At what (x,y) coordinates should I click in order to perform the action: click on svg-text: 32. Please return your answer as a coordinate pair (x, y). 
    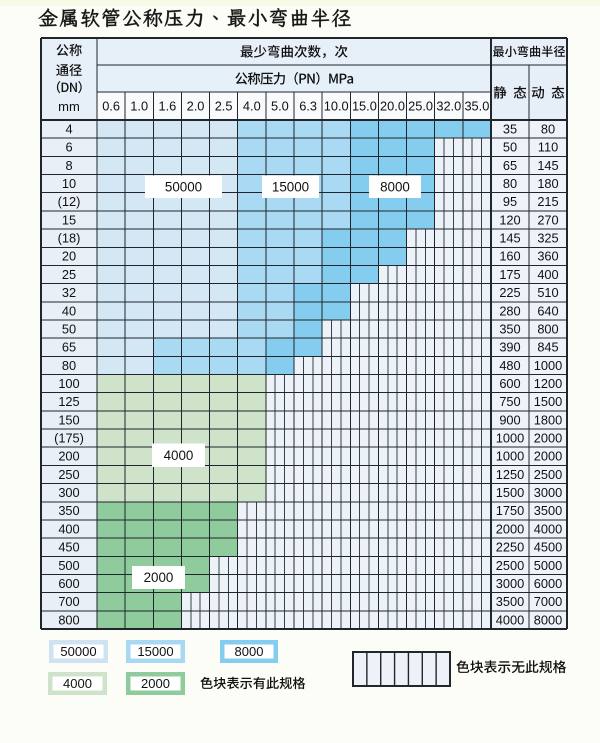
    Looking at the image, I should click on (69, 292).